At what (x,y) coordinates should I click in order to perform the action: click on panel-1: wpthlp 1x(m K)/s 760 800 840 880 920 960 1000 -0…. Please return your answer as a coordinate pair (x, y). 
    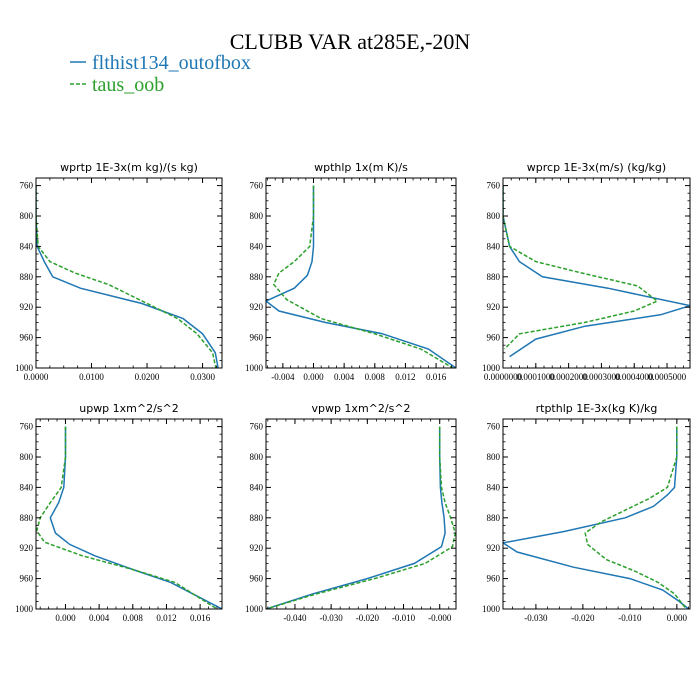
    Looking at the image, I should click on (351, 271).